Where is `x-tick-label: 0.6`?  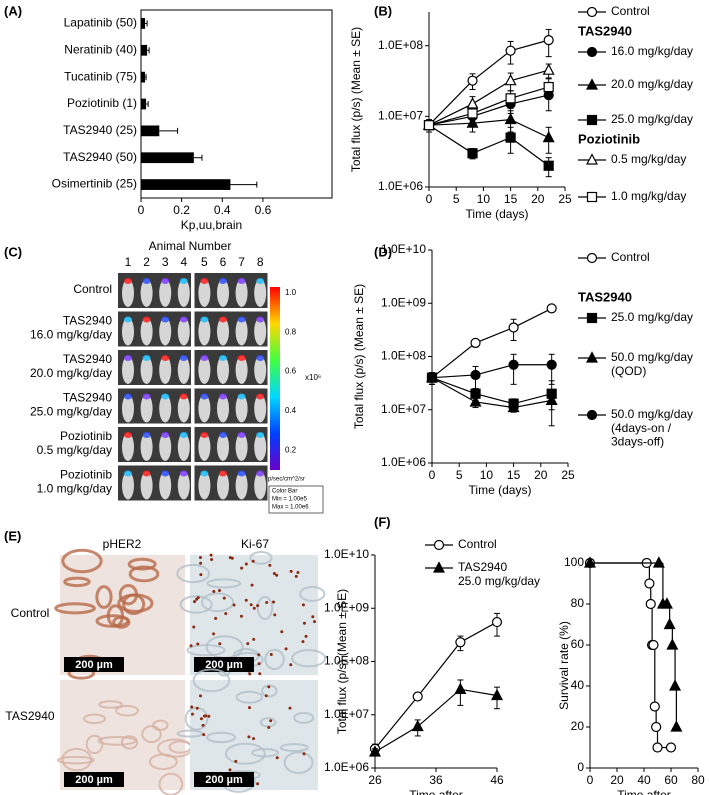
x-tick-label: 0.6 is located at coordinates (263, 210).